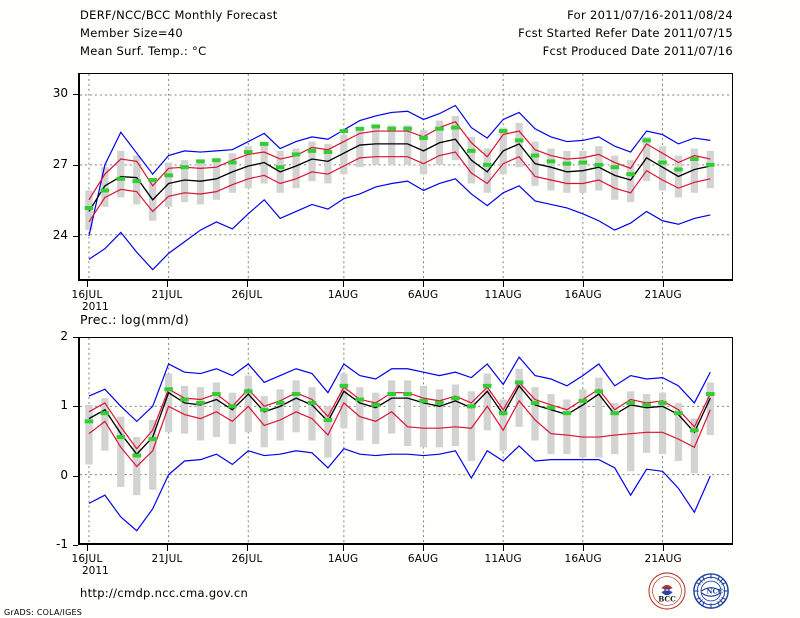  Describe the element at coordinates (663, 559) in the screenshot. I see `x-axis-tick-label: 21AUG` at that location.